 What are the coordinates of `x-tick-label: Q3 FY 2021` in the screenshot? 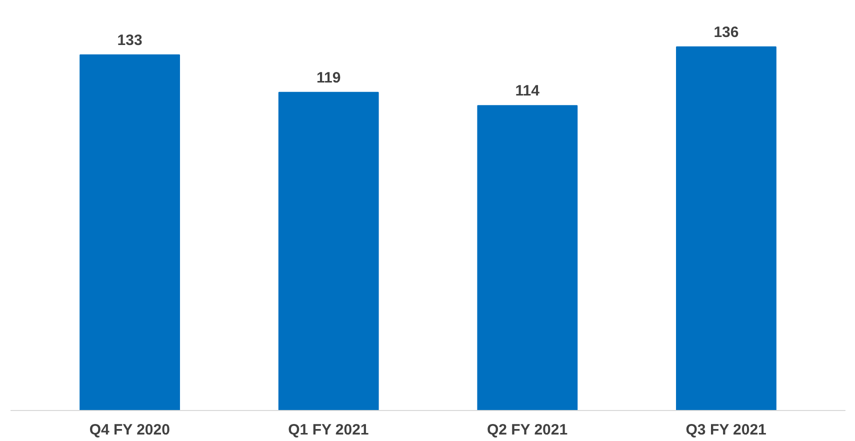 It's located at (726, 430).